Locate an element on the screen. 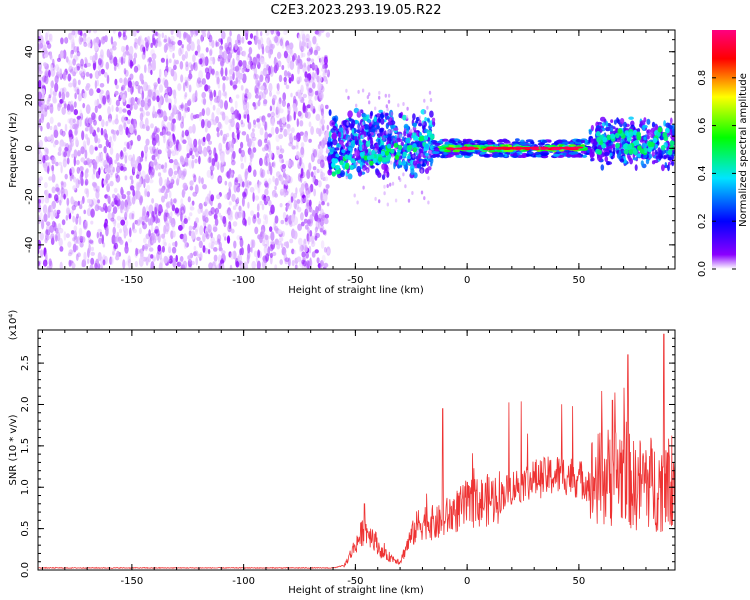 Image resolution: width=750 pixels, height=600 pixels. chart-title: C2E3.2023.293.19.05.R22 is located at coordinates (355, 10).